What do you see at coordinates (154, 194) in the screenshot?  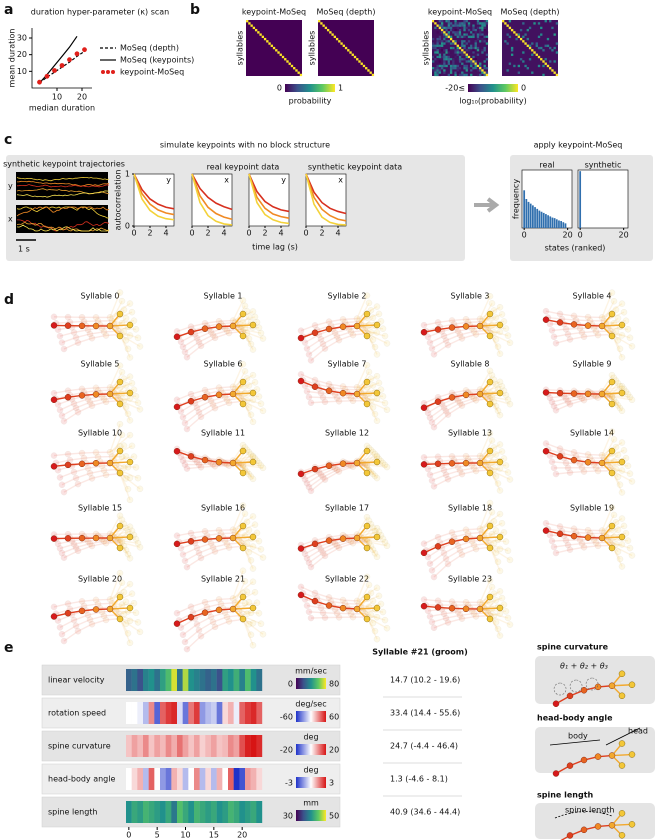 I see `line` at bounding box center [154, 194].